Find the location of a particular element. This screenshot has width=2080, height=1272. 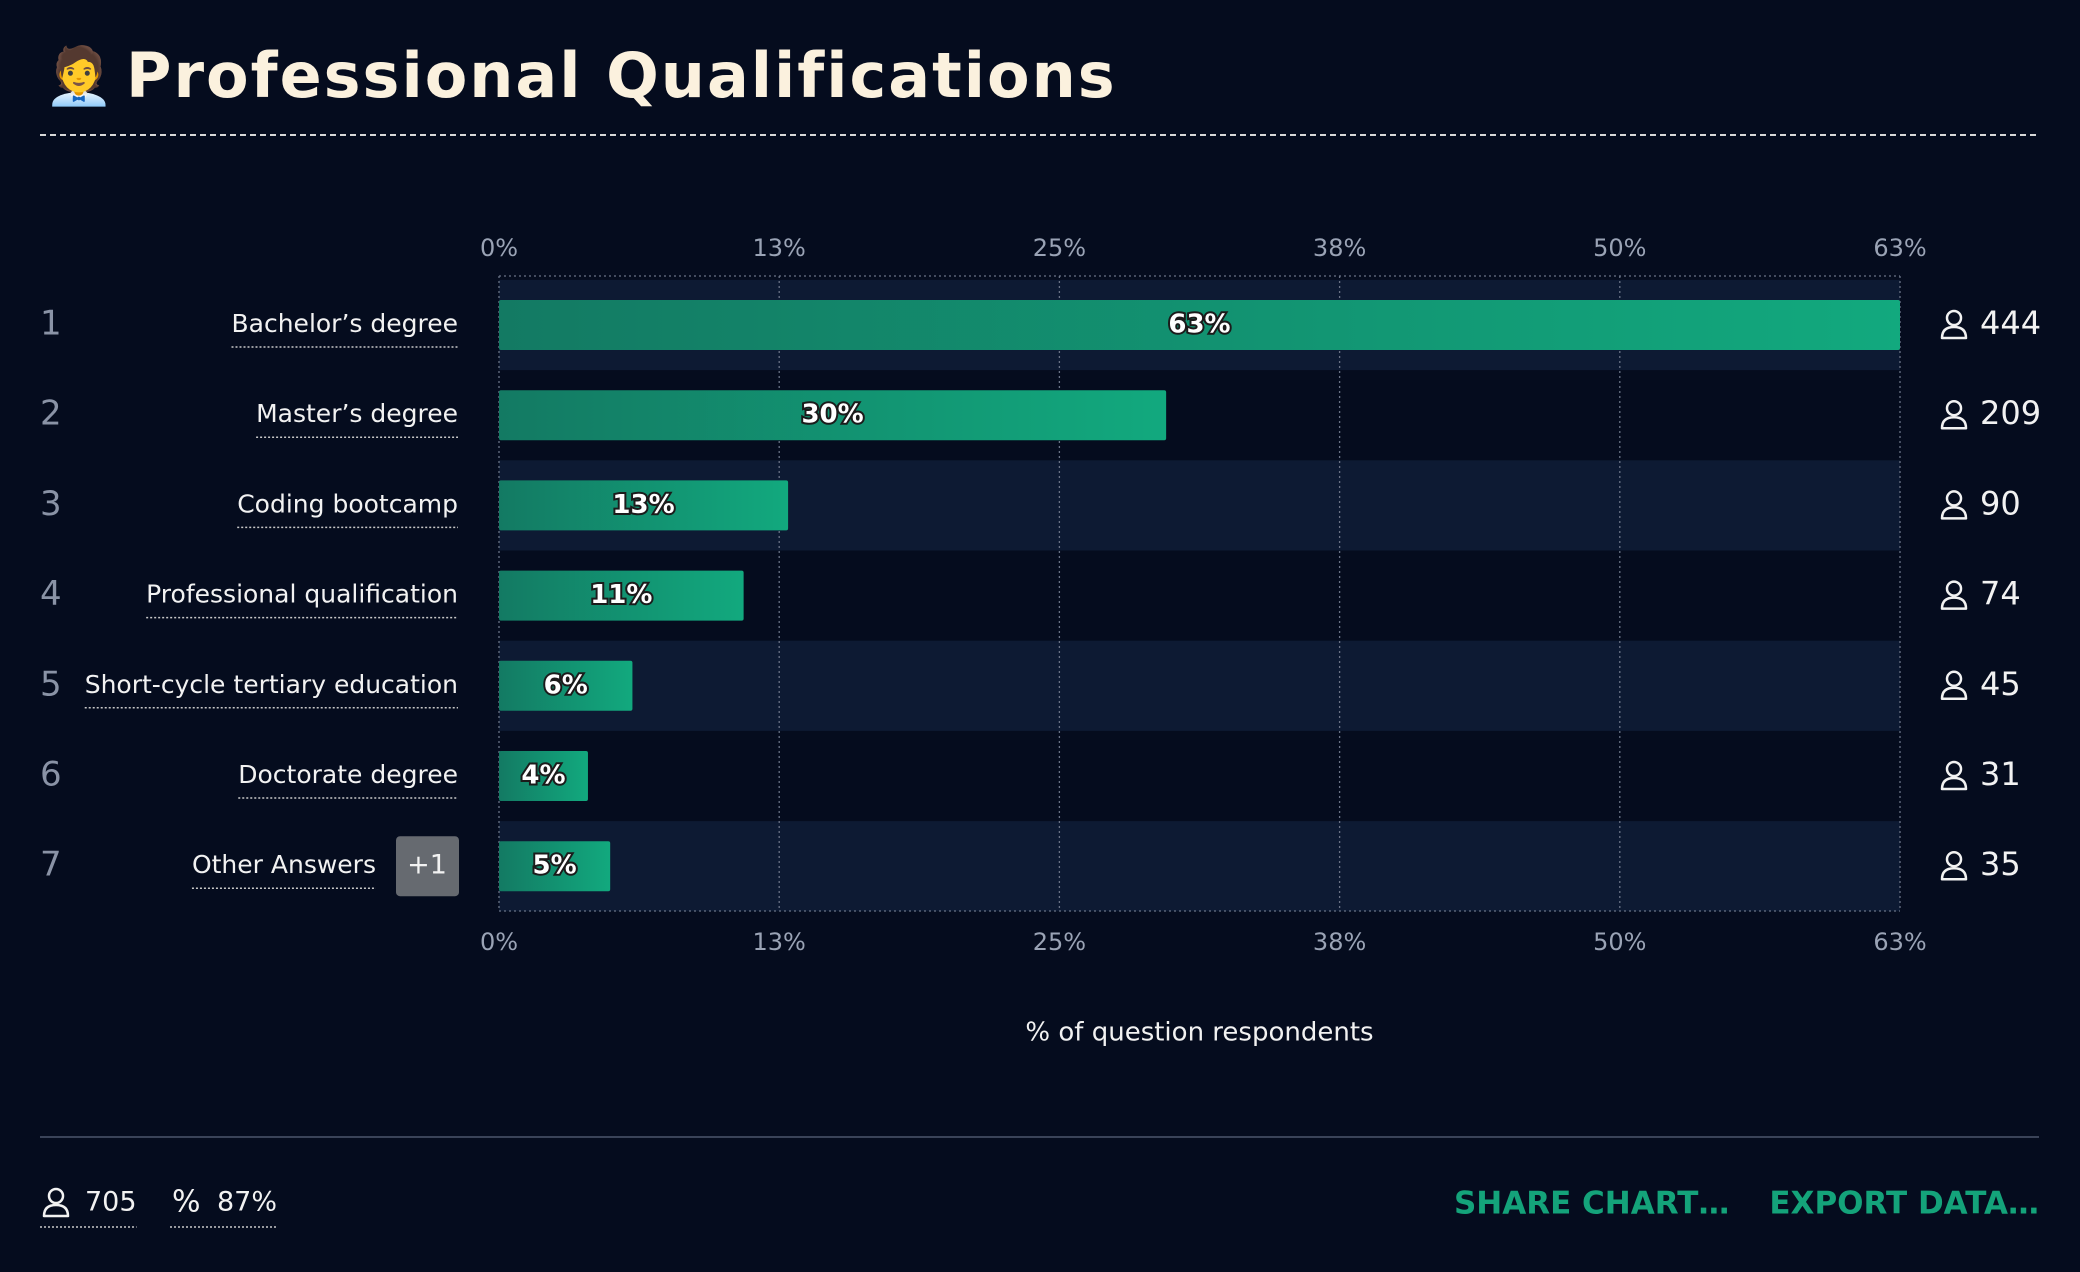

rank: 3 is located at coordinates (51, 504).